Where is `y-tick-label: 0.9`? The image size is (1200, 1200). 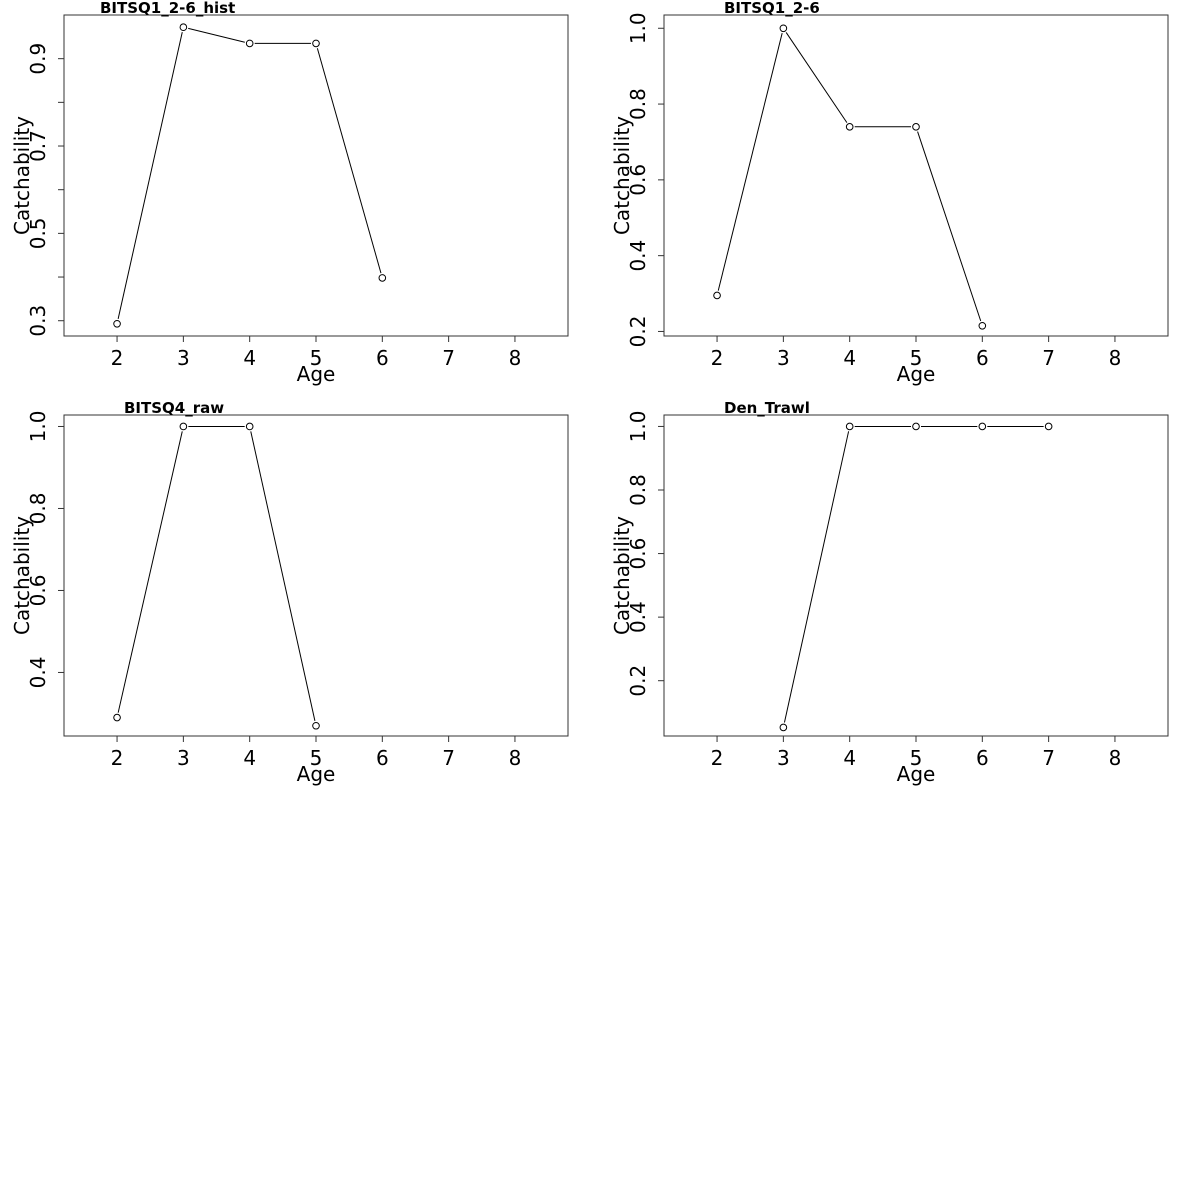 y-tick-label: 0.9 is located at coordinates (38, 59).